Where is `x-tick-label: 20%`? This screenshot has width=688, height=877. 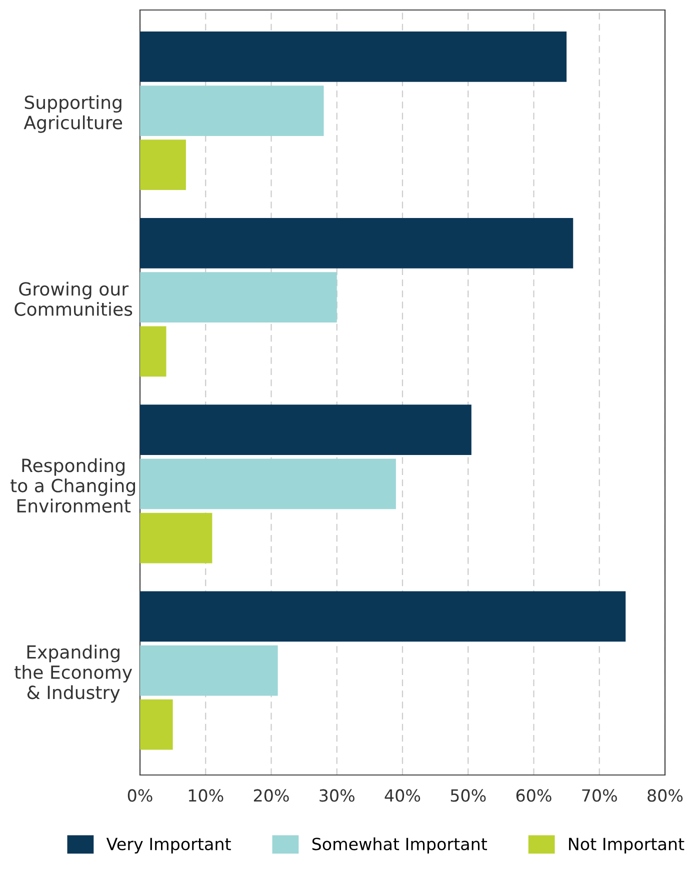
x-tick-label: 20% is located at coordinates (271, 795).